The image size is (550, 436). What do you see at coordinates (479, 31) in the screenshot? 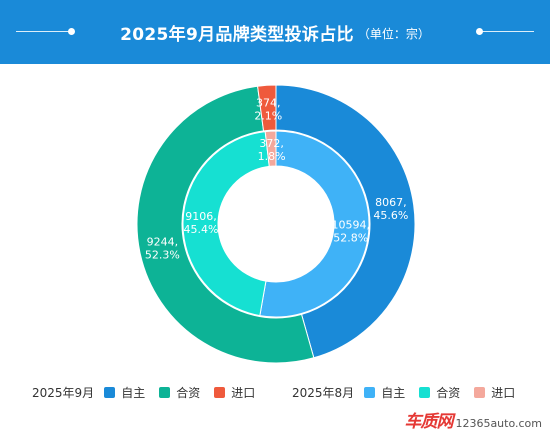
I see `header-right-dot` at bounding box center [479, 31].